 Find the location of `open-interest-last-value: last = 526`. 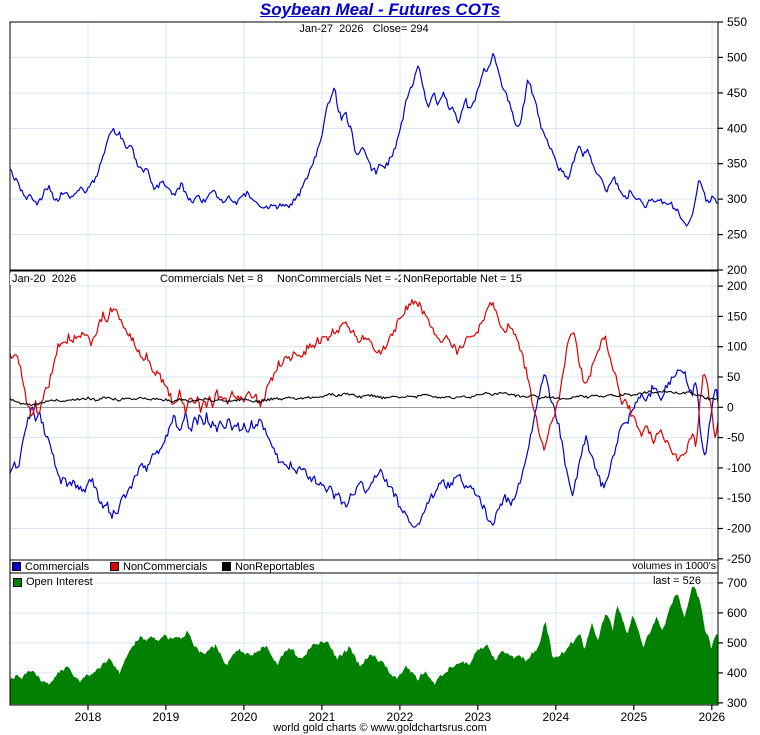

open-interest-last-value: last = 526 is located at coordinates (676, 581).